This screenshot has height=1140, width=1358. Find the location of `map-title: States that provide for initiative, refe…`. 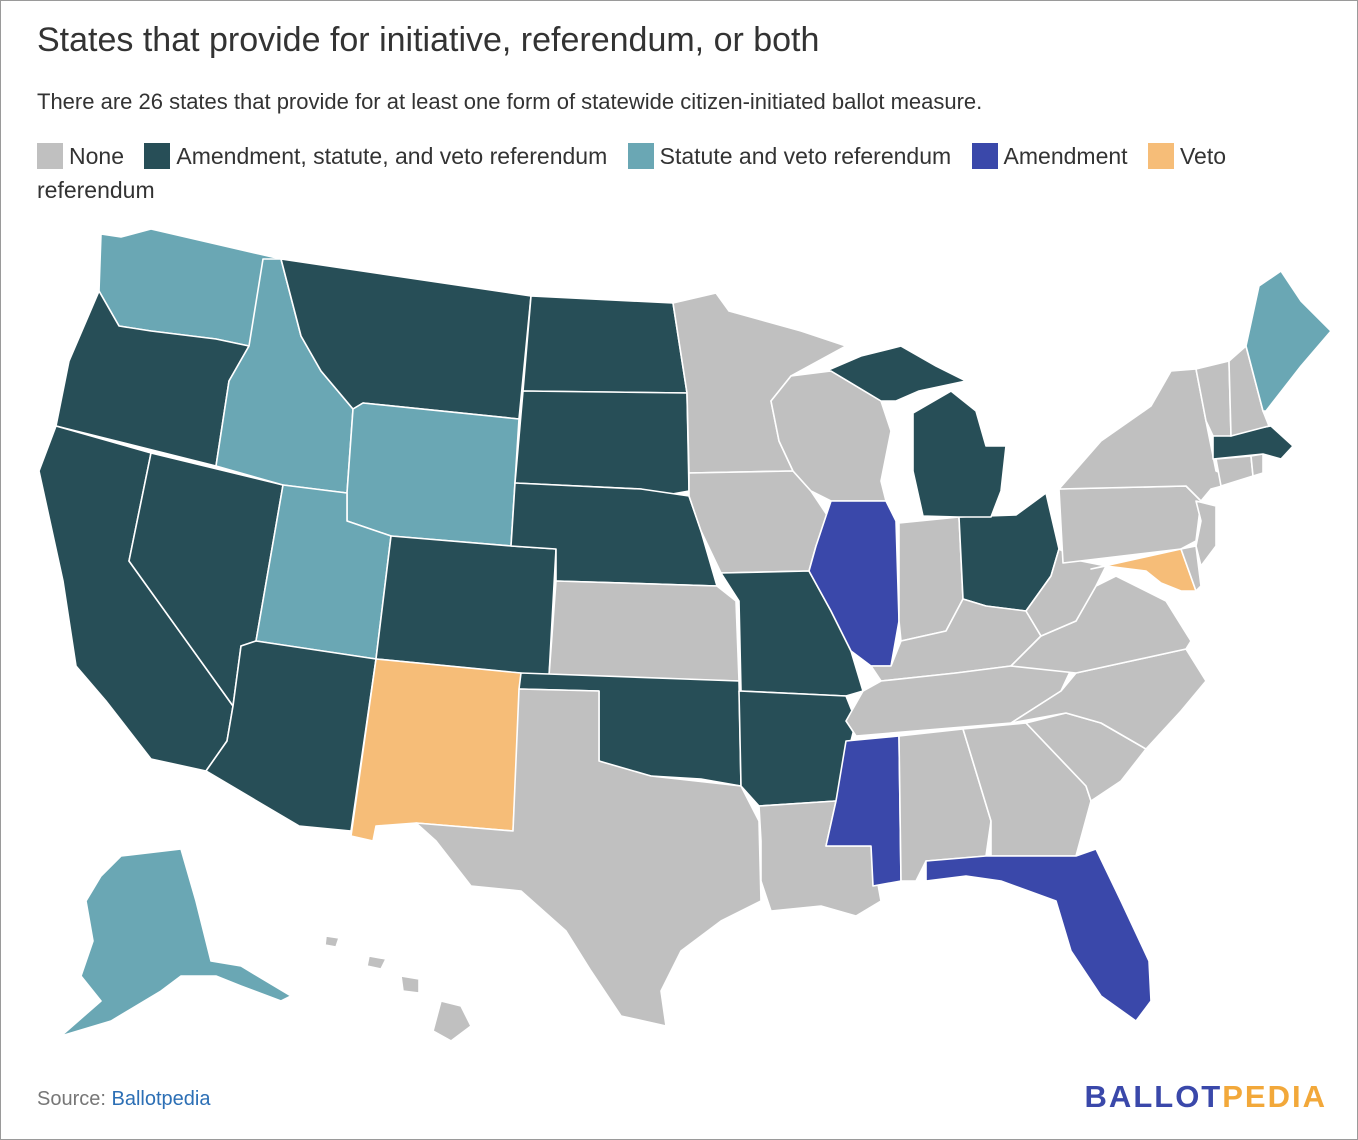

map-title: States that provide for initiative, refe… is located at coordinates (428, 40).